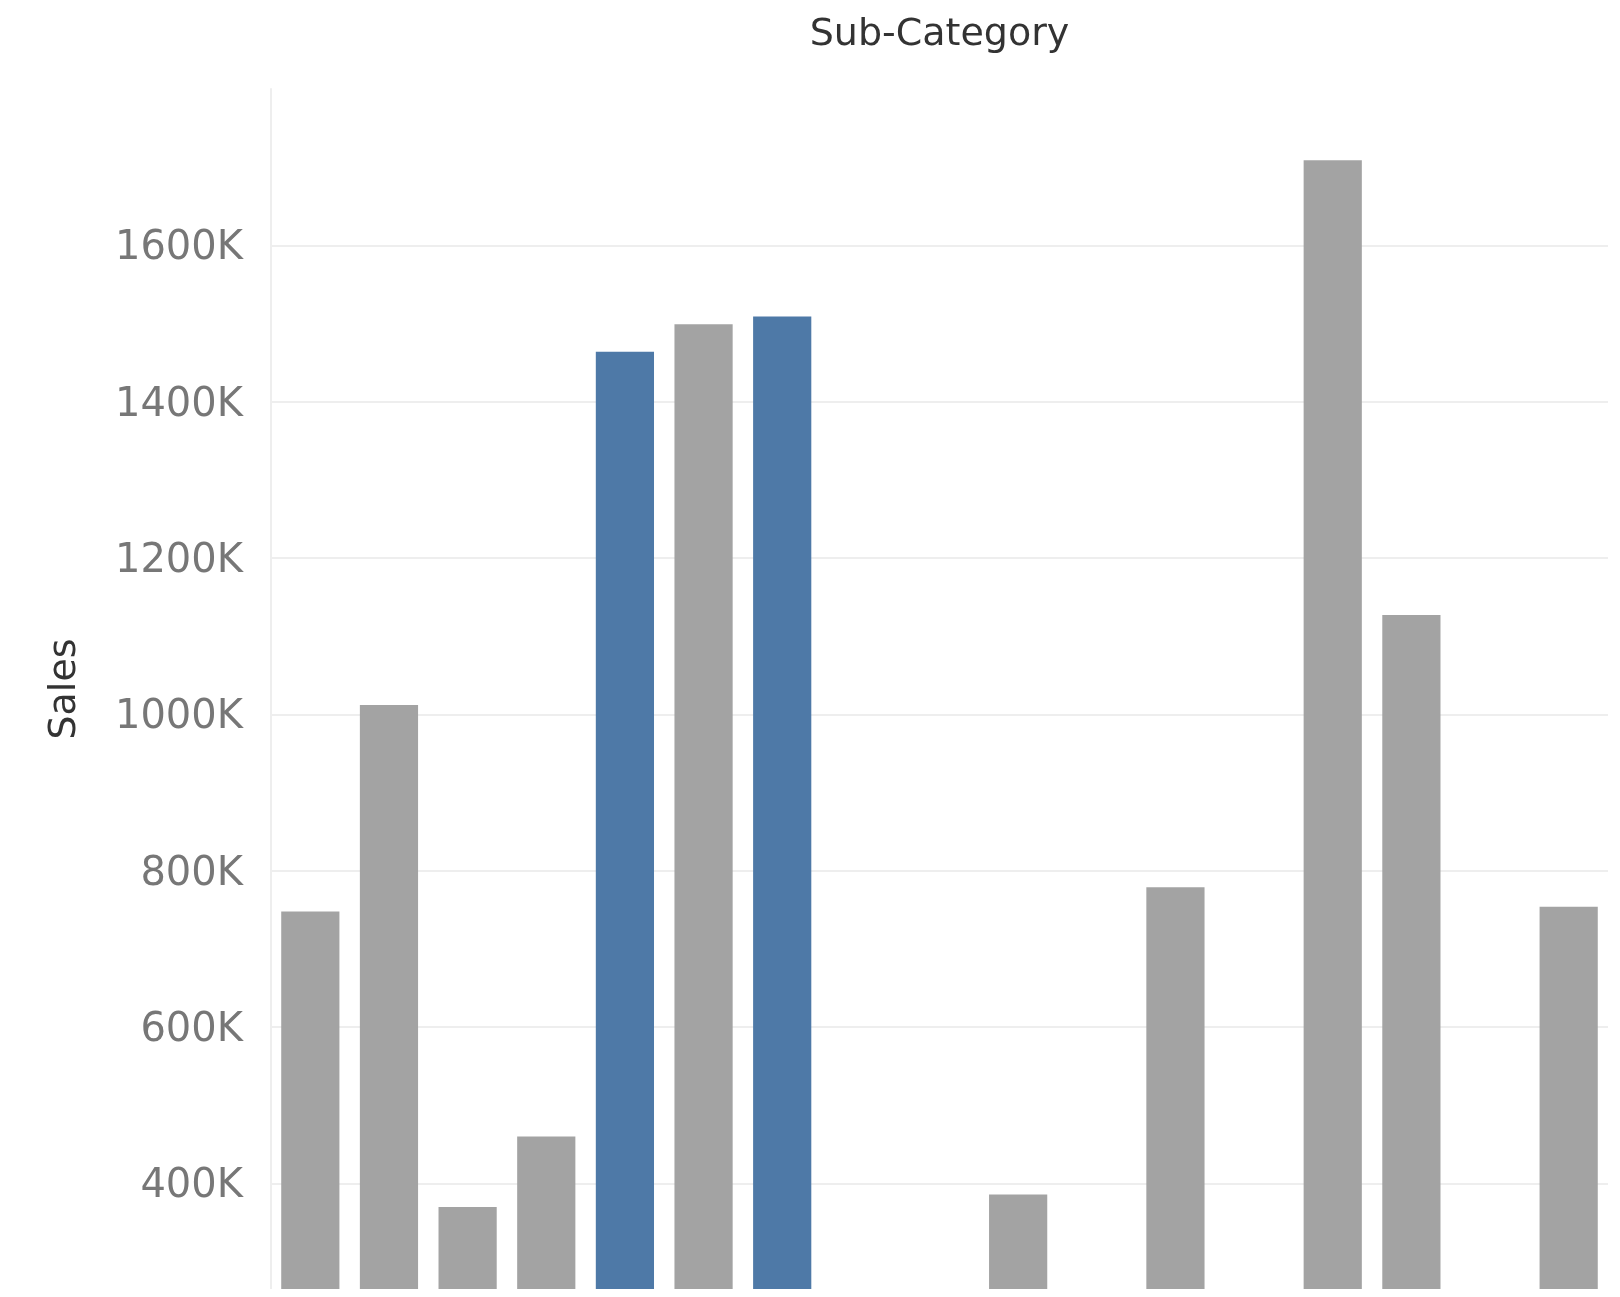  I want to click on y-axis-title: Sales, so click(62, 689).